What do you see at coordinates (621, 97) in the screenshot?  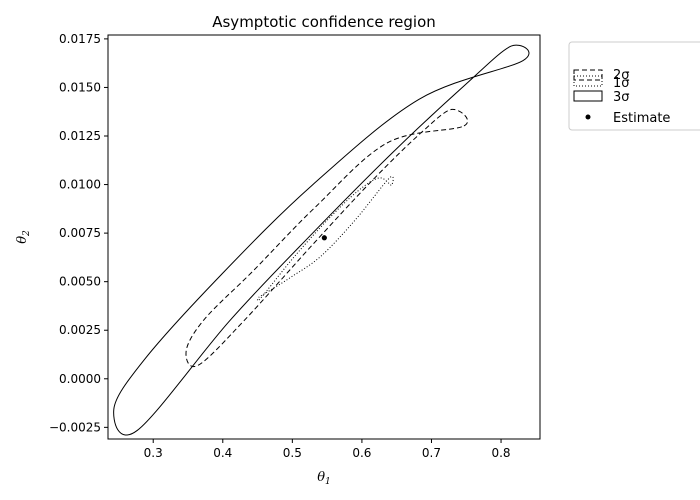 I see `legend-label-3sigma: 3σ` at bounding box center [621, 97].